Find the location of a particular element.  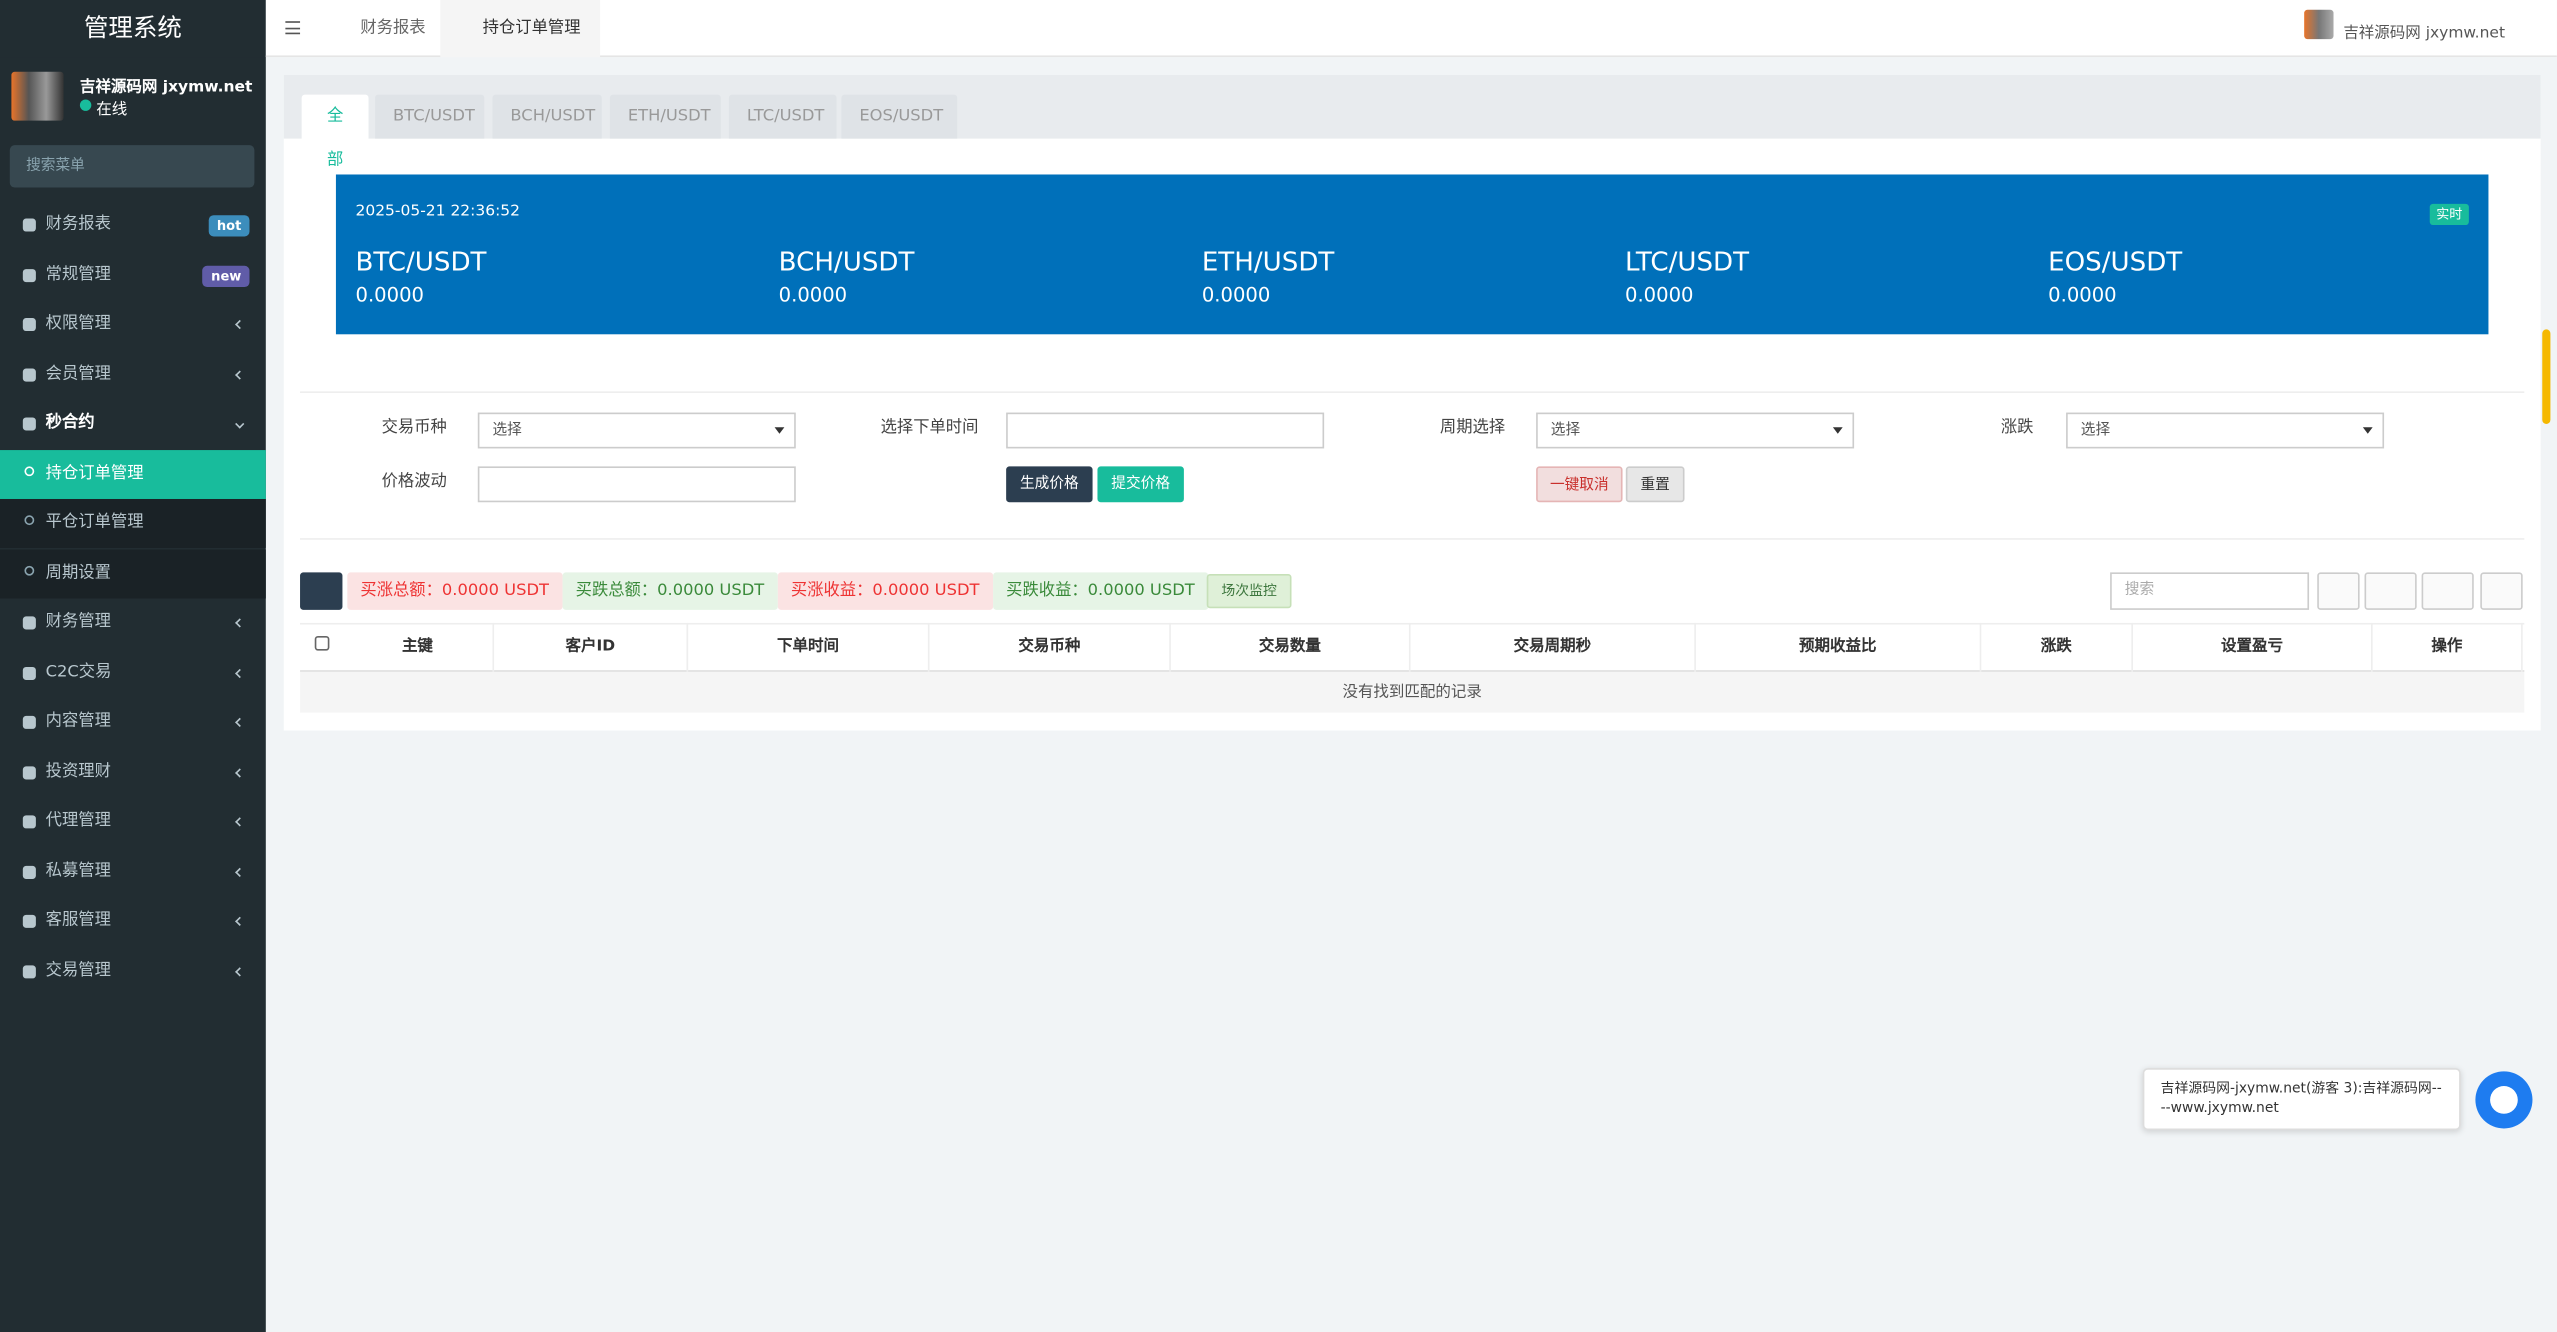

menu-item: 客服管理 is located at coordinates (133, 921).